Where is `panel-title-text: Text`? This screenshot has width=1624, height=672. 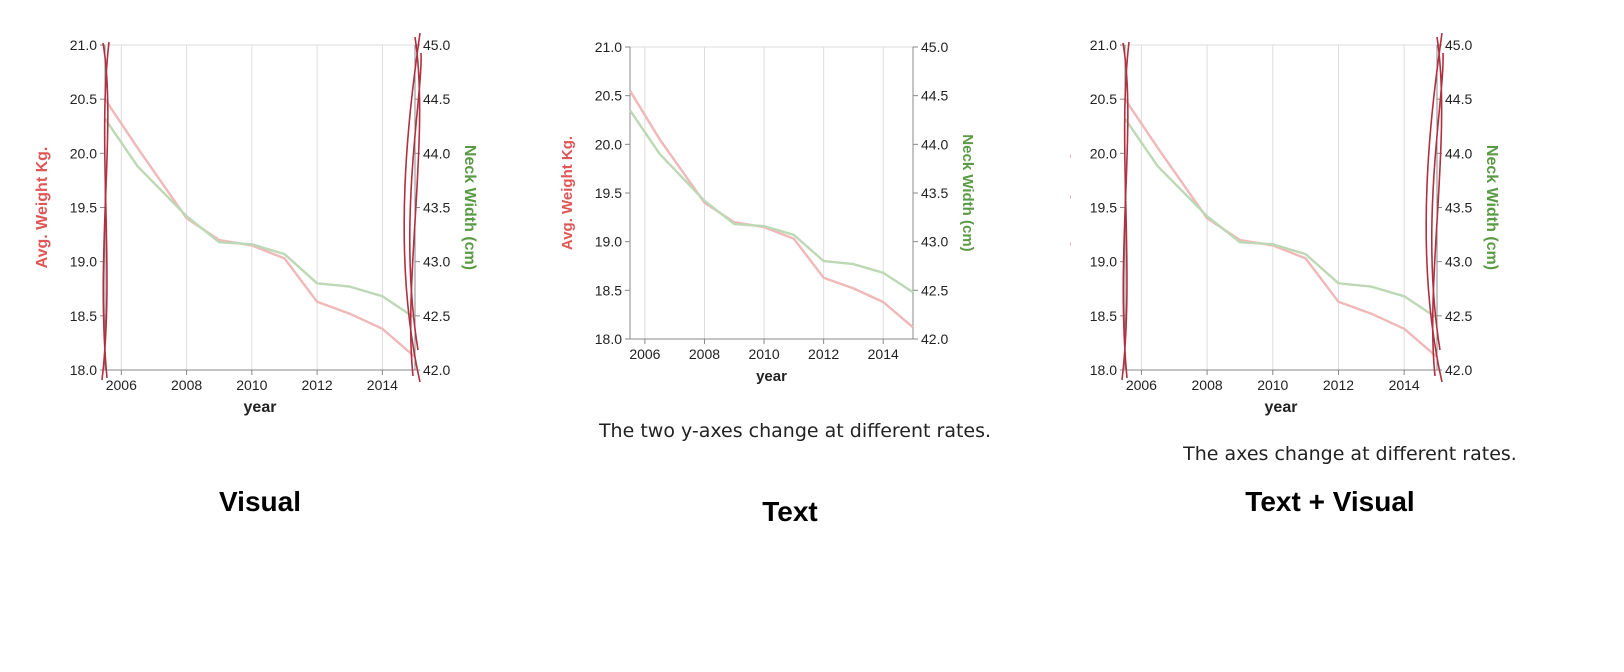
panel-title-text: Text is located at coordinates (790, 511).